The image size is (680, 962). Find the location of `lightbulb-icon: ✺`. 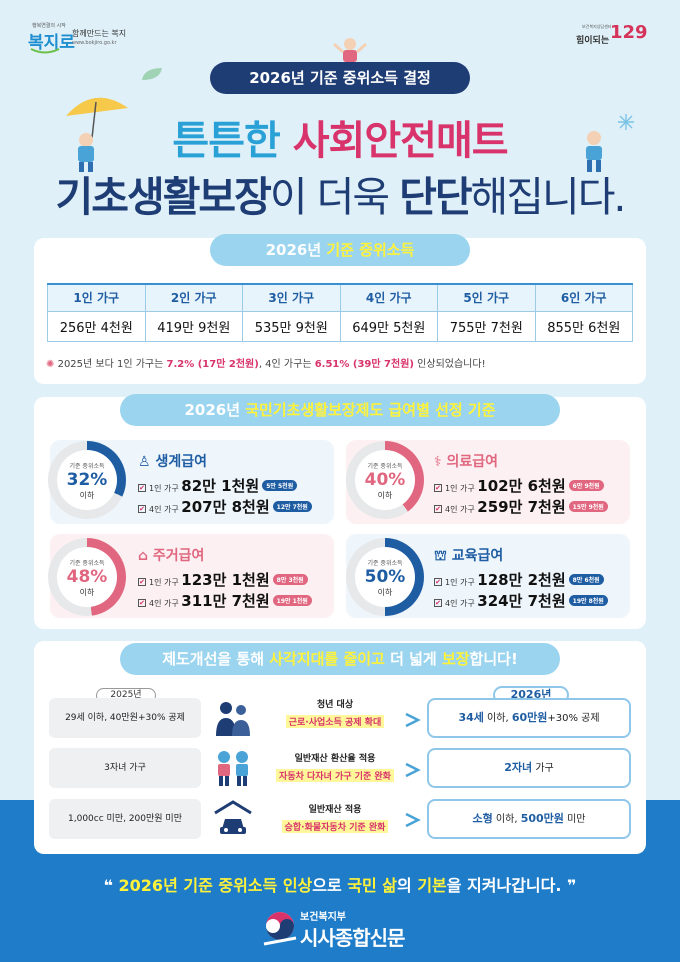

lightbulb-icon: ✺ is located at coordinates (50, 364).